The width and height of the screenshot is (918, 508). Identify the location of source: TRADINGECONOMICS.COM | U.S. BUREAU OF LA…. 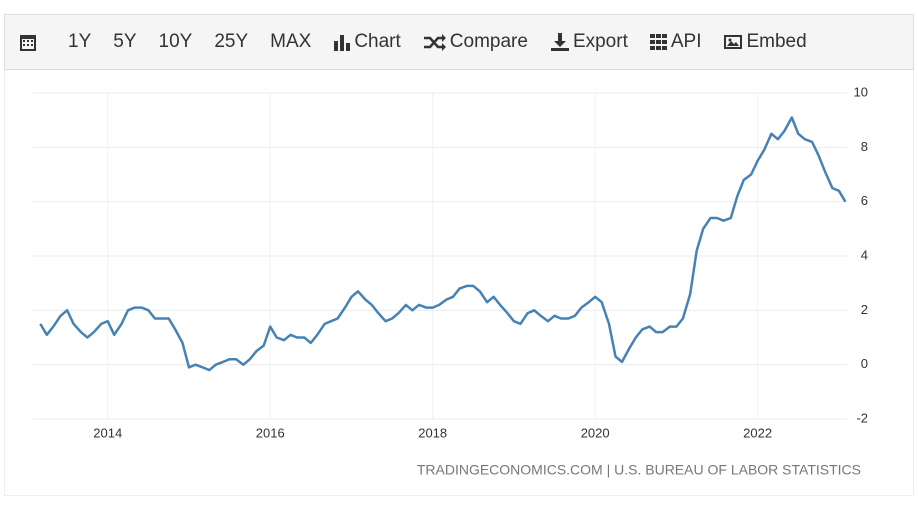
(639, 470).